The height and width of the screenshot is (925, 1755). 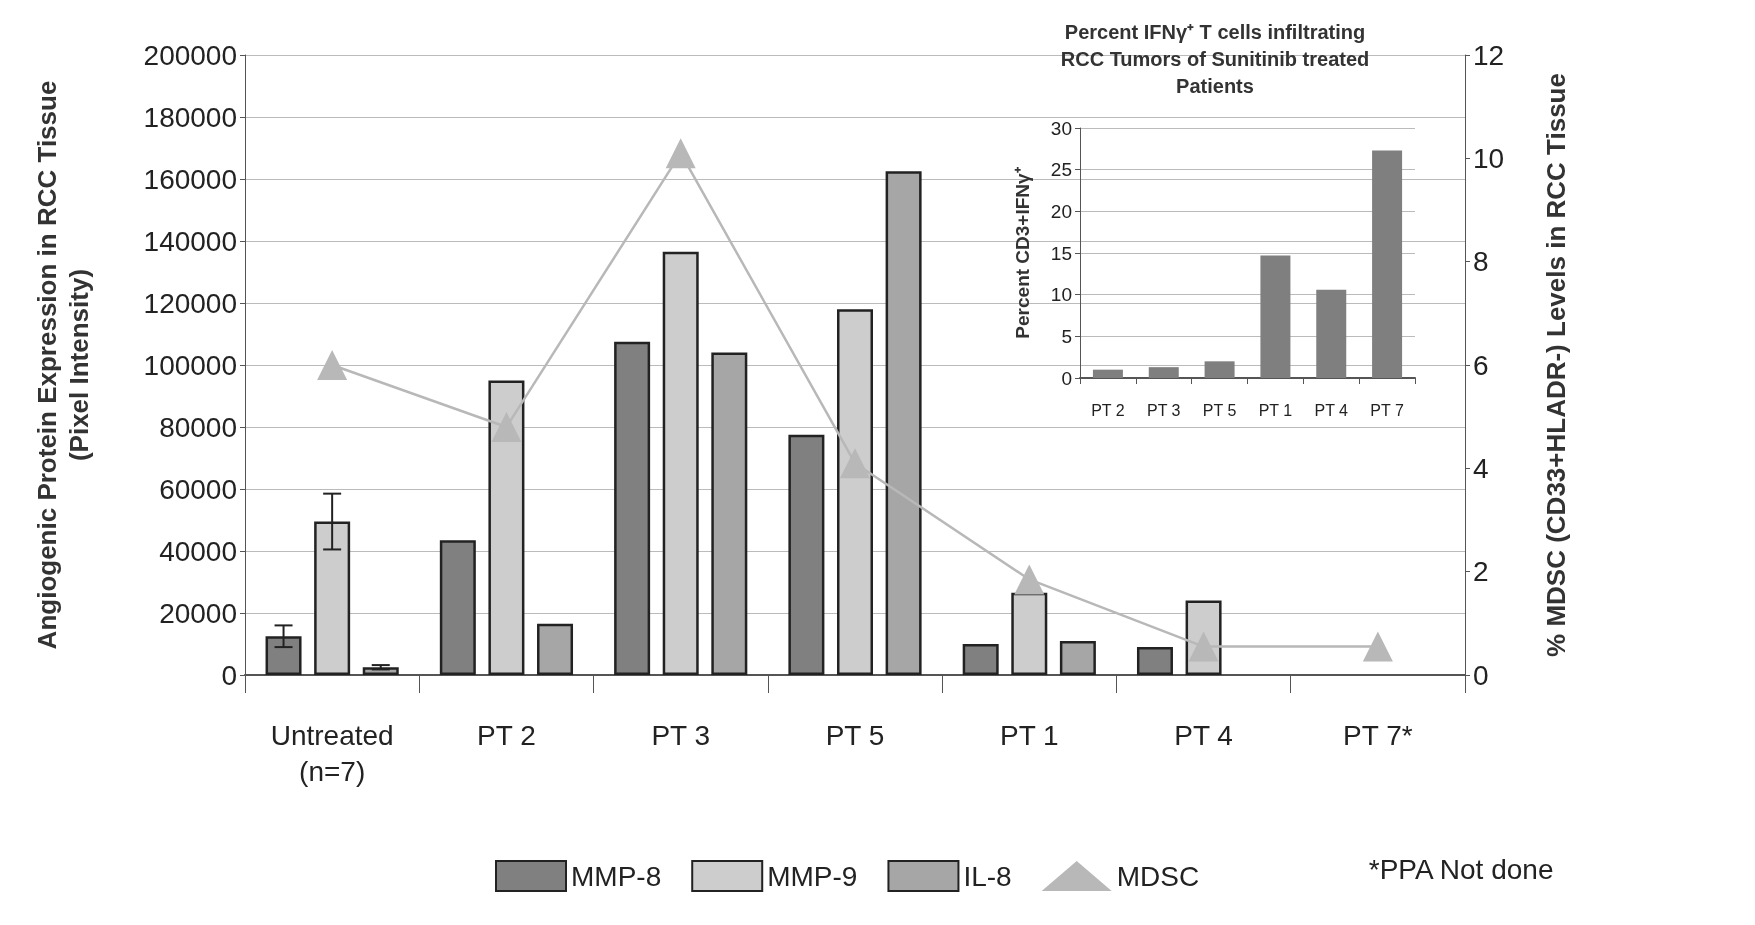 I want to click on y-tick-label: 5, so click(x=1066, y=336).